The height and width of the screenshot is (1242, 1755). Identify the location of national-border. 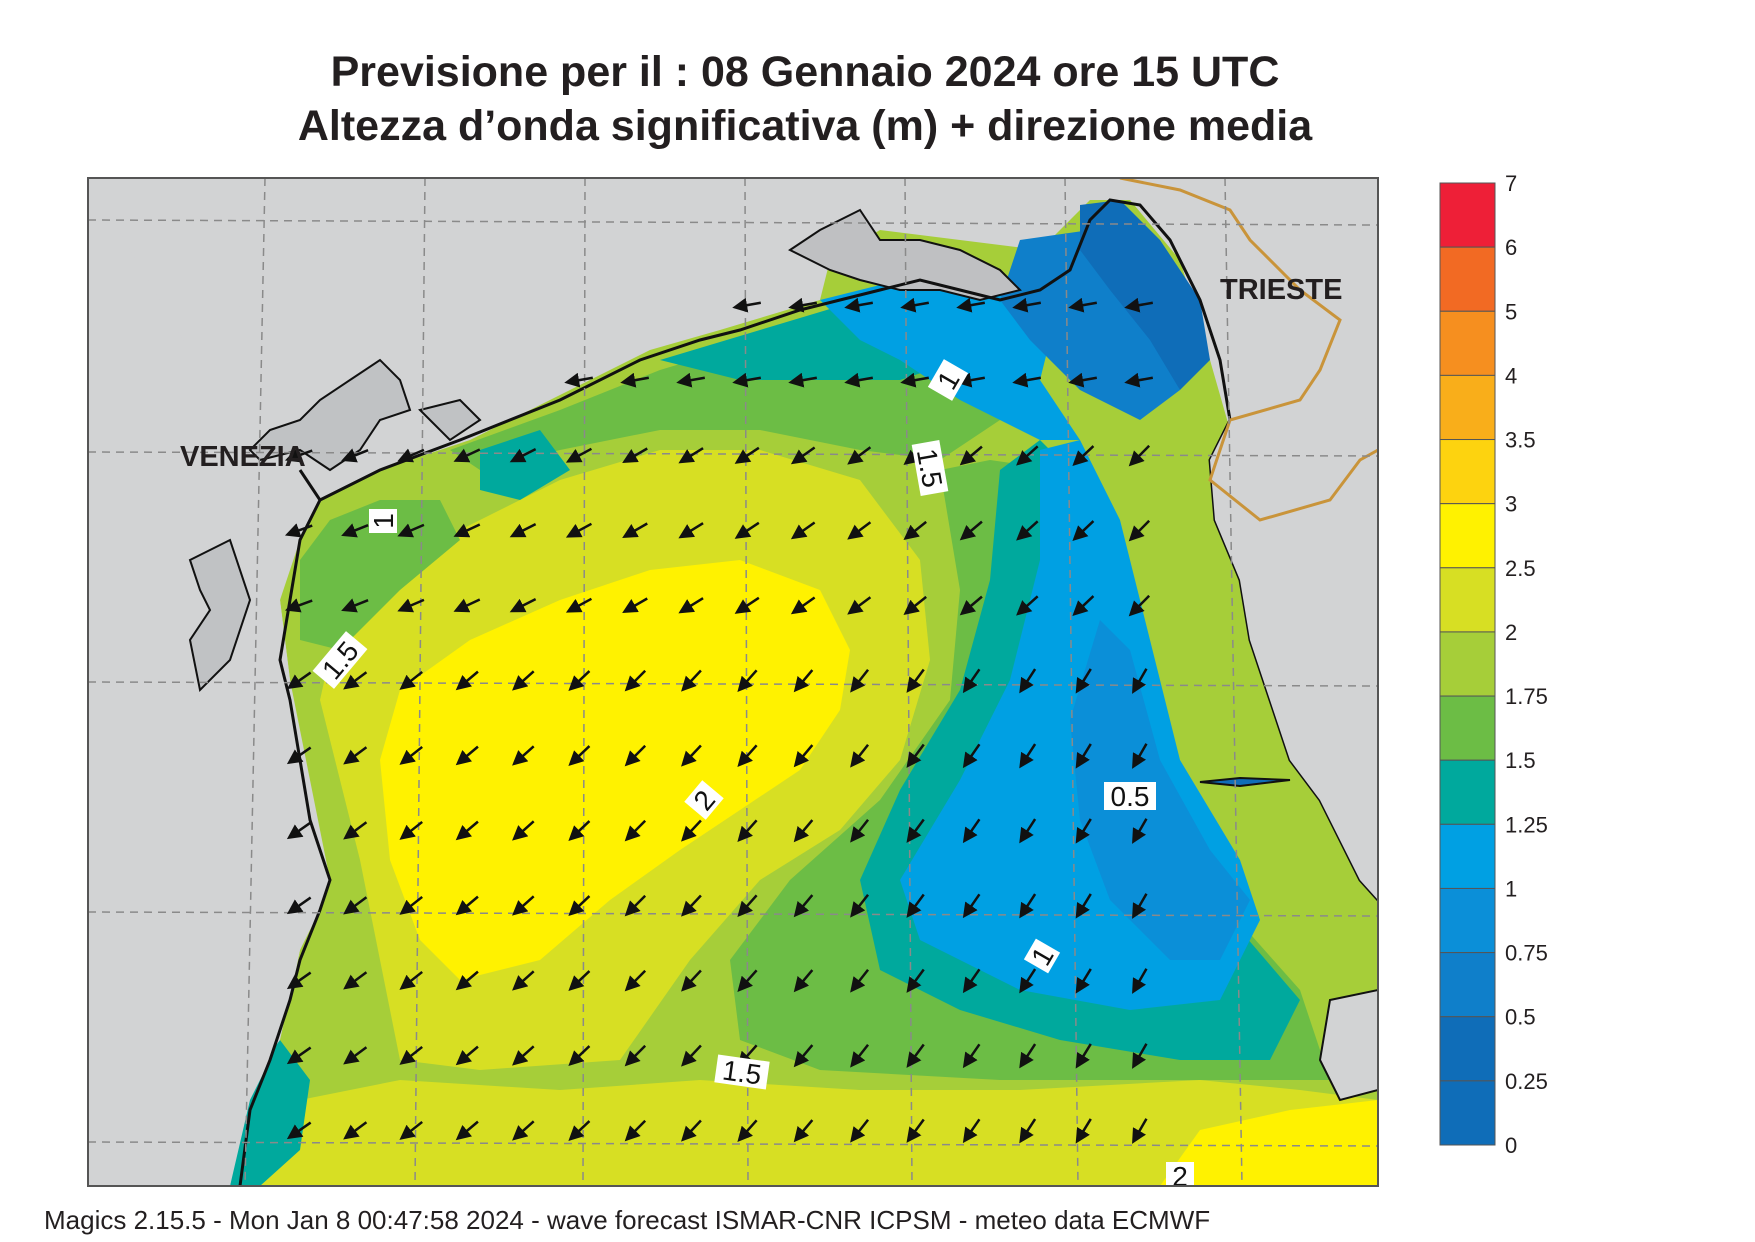
(1248, 350).